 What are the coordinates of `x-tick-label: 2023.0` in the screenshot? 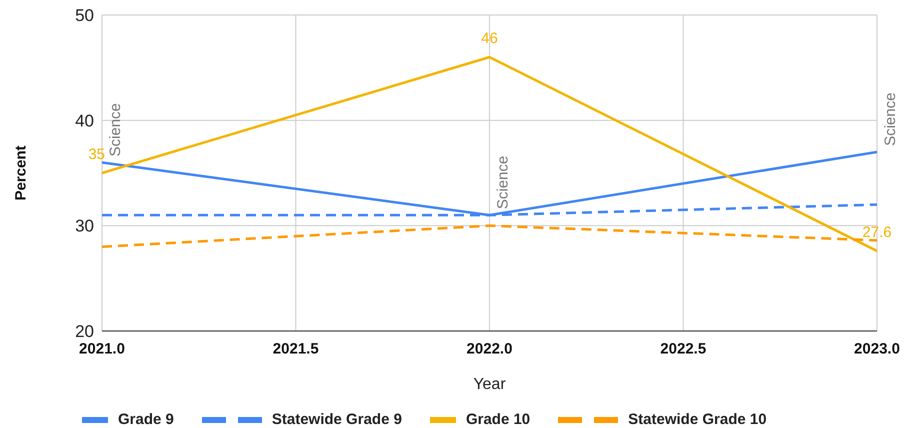 It's located at (877, 349).